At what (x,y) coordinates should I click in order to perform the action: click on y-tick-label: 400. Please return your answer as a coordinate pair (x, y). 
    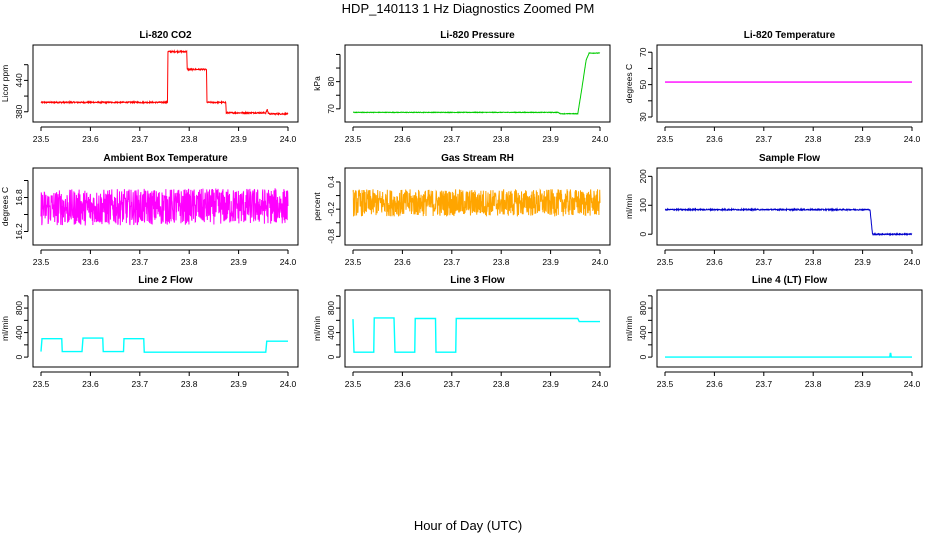
    Looking at the image, I should click on (643, 332).